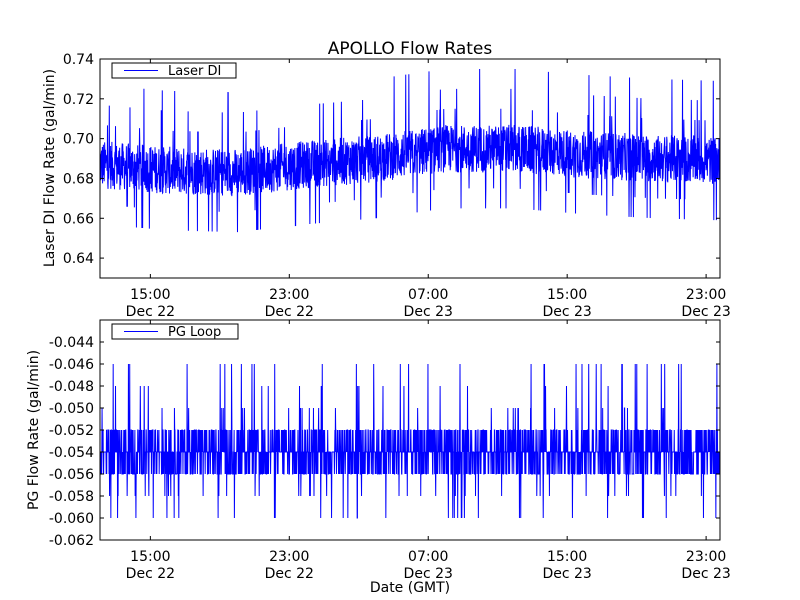 The image size is (800, 600). What do you see at coordinates (71, 541) in the screenshot?
I see `y-tick-label: -0.062` at bounding box center [71, 541].